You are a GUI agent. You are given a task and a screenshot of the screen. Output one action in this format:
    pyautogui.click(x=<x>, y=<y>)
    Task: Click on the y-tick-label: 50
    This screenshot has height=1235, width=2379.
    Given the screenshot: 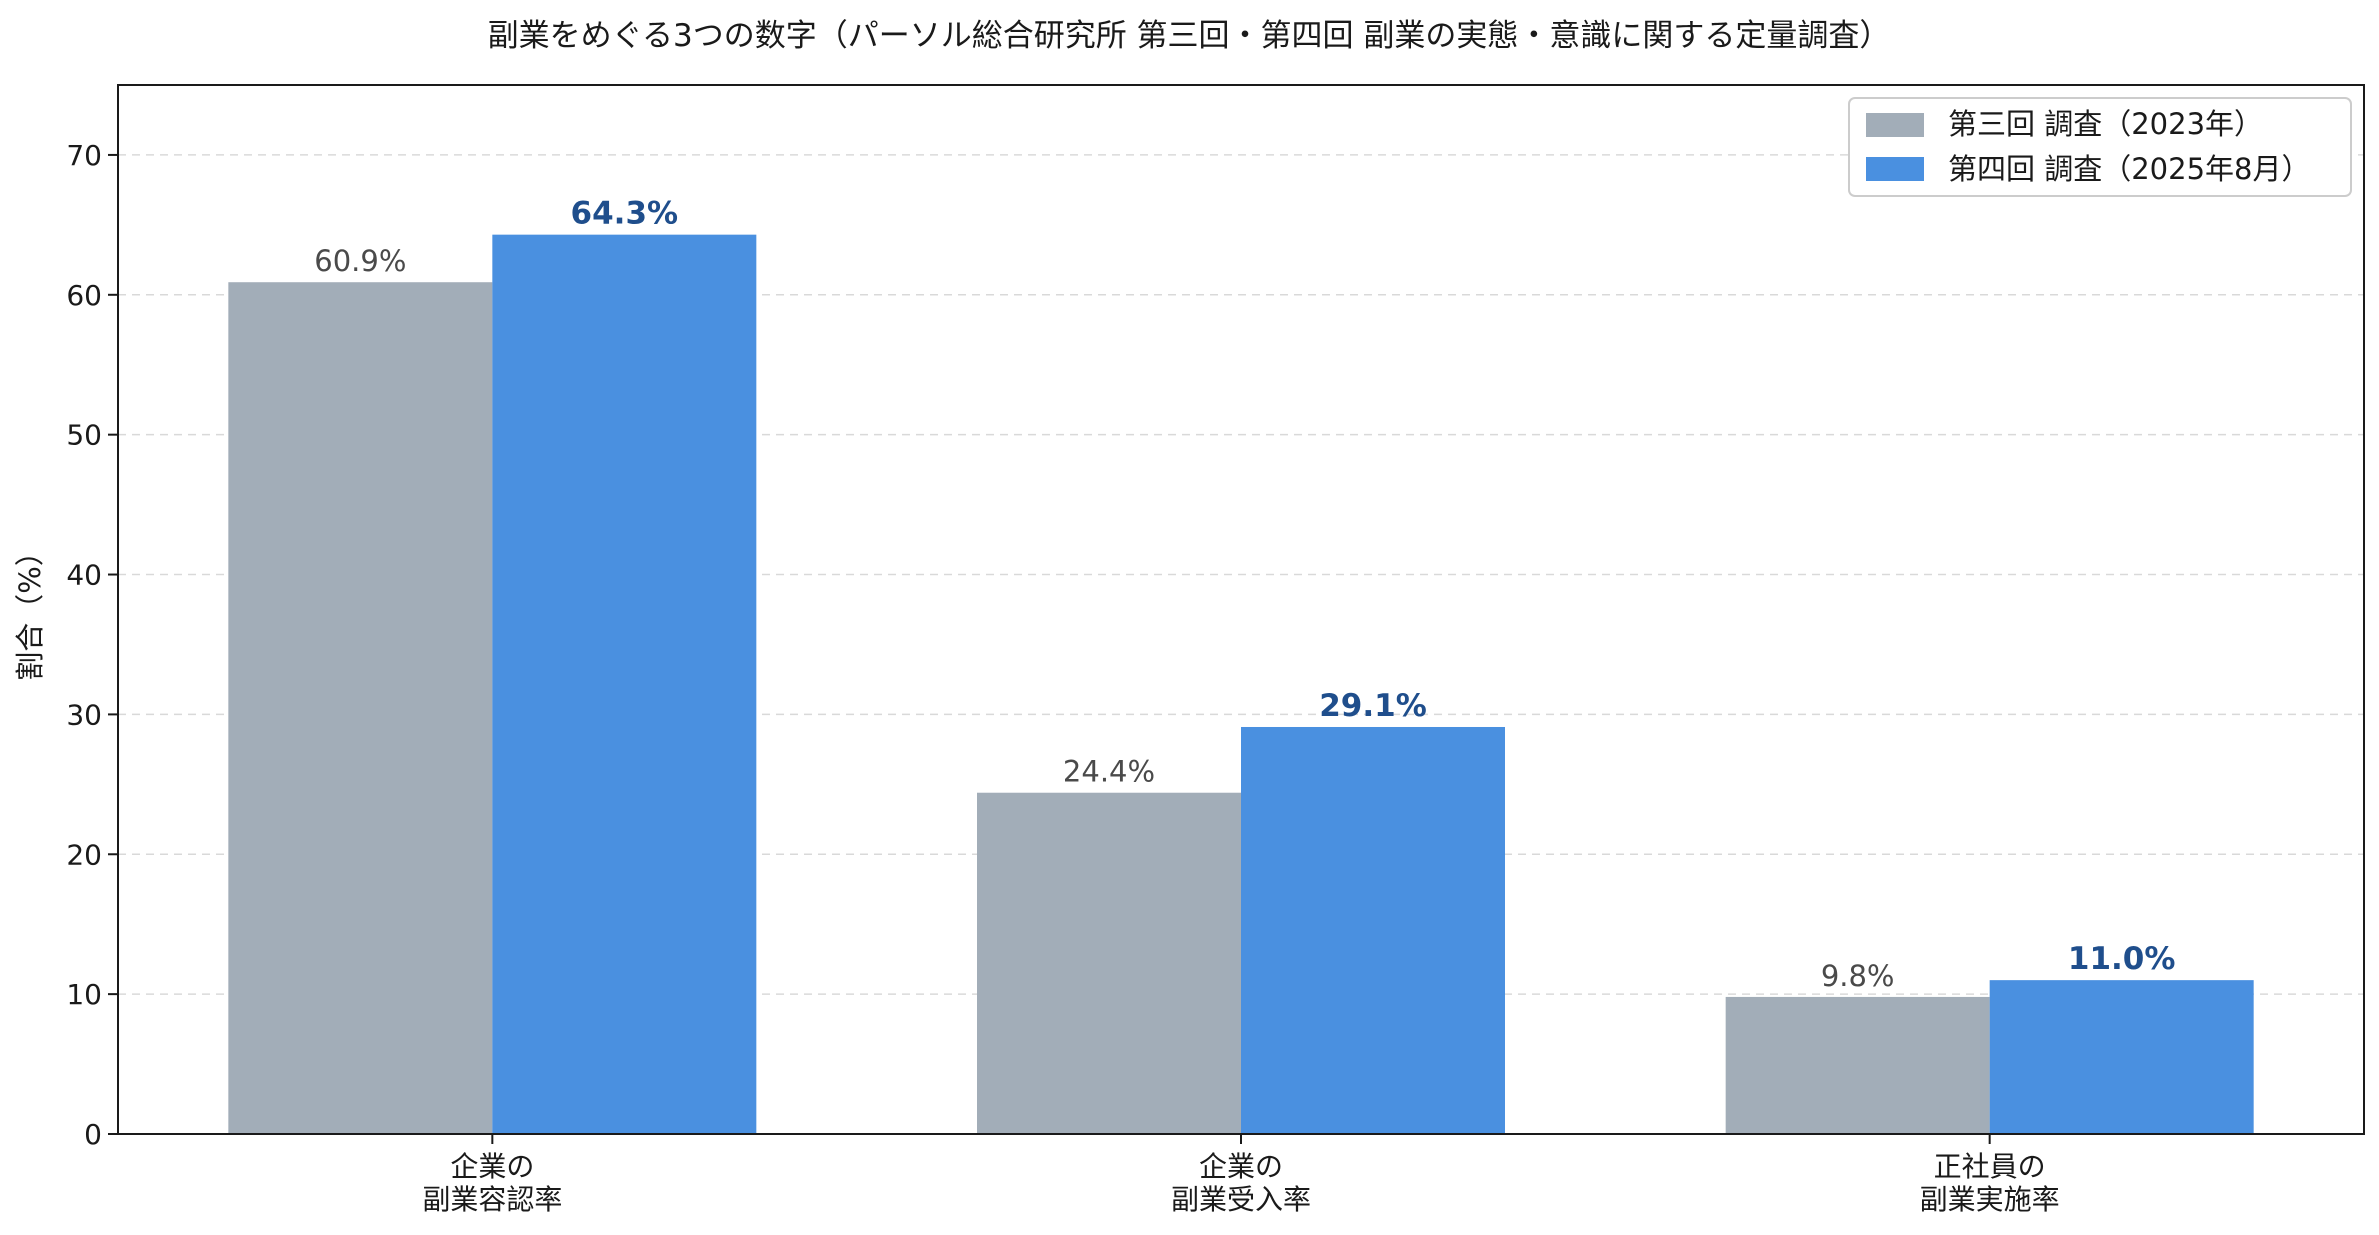 What is the action you would take?
    pyautogui.click(x=84, y=435)
    